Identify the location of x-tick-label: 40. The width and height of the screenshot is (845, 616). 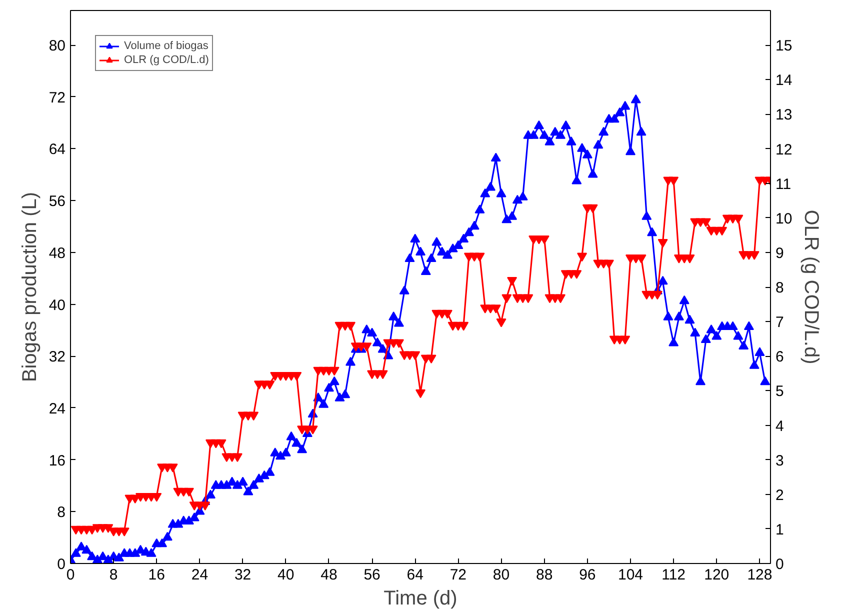
(286, 575).